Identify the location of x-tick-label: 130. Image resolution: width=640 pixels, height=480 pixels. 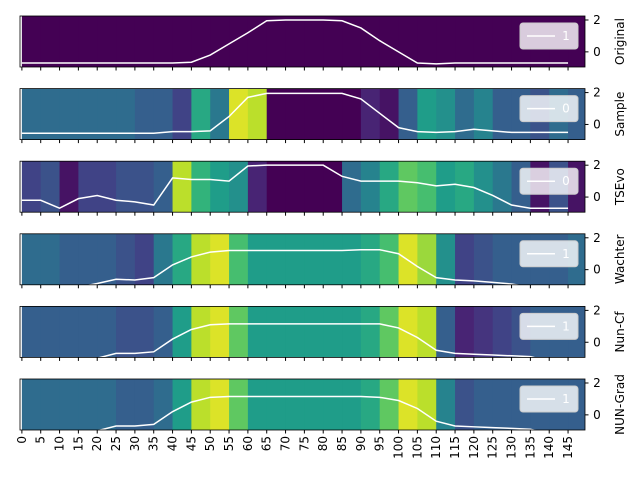
(512, 447).